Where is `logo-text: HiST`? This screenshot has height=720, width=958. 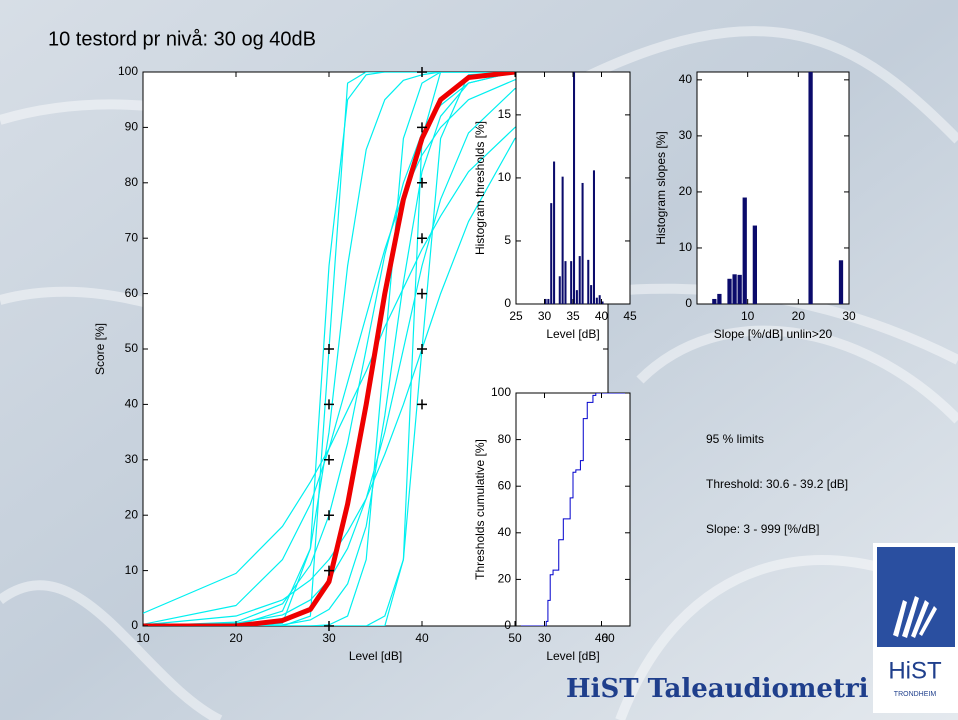
logo-text: HiST is located at coordinates (915, 670).